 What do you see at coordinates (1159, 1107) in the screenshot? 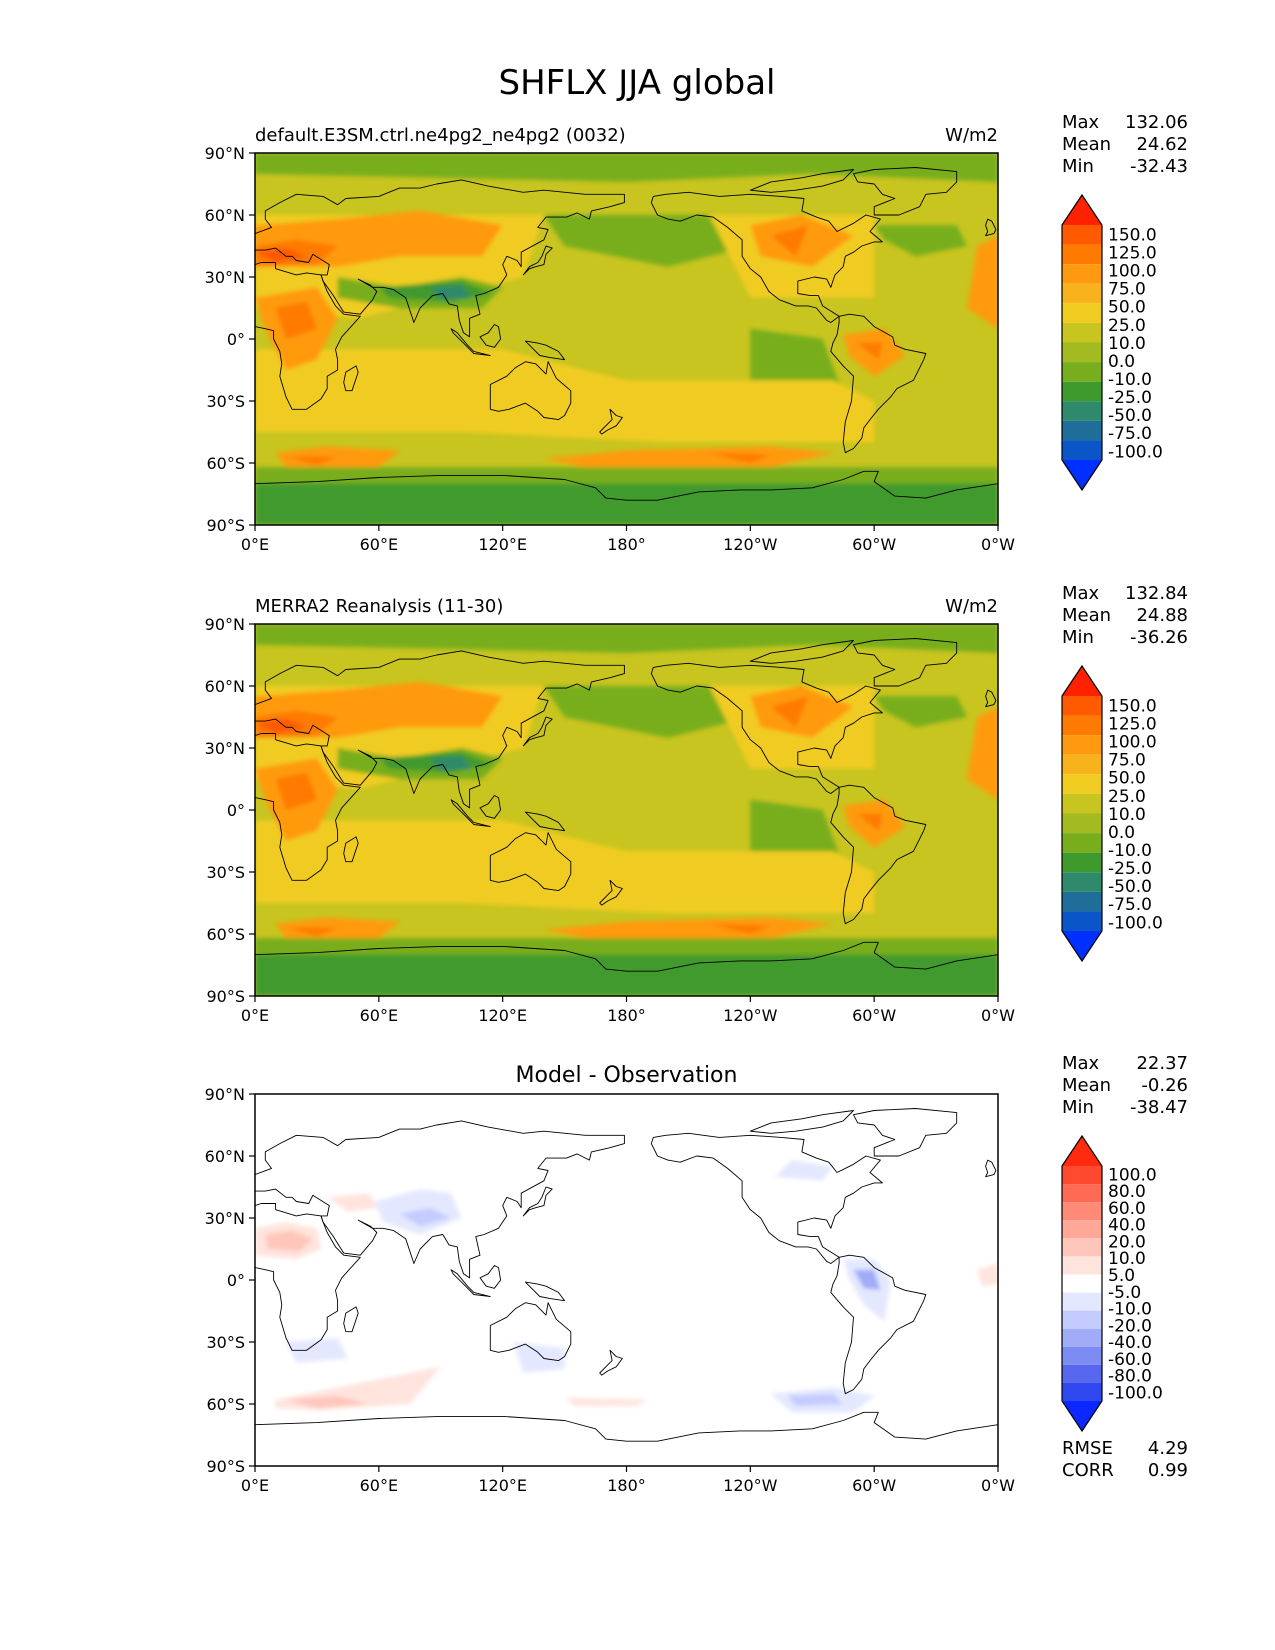
I see `stat-value: -38.47` at bounding box center [1159, 1107].